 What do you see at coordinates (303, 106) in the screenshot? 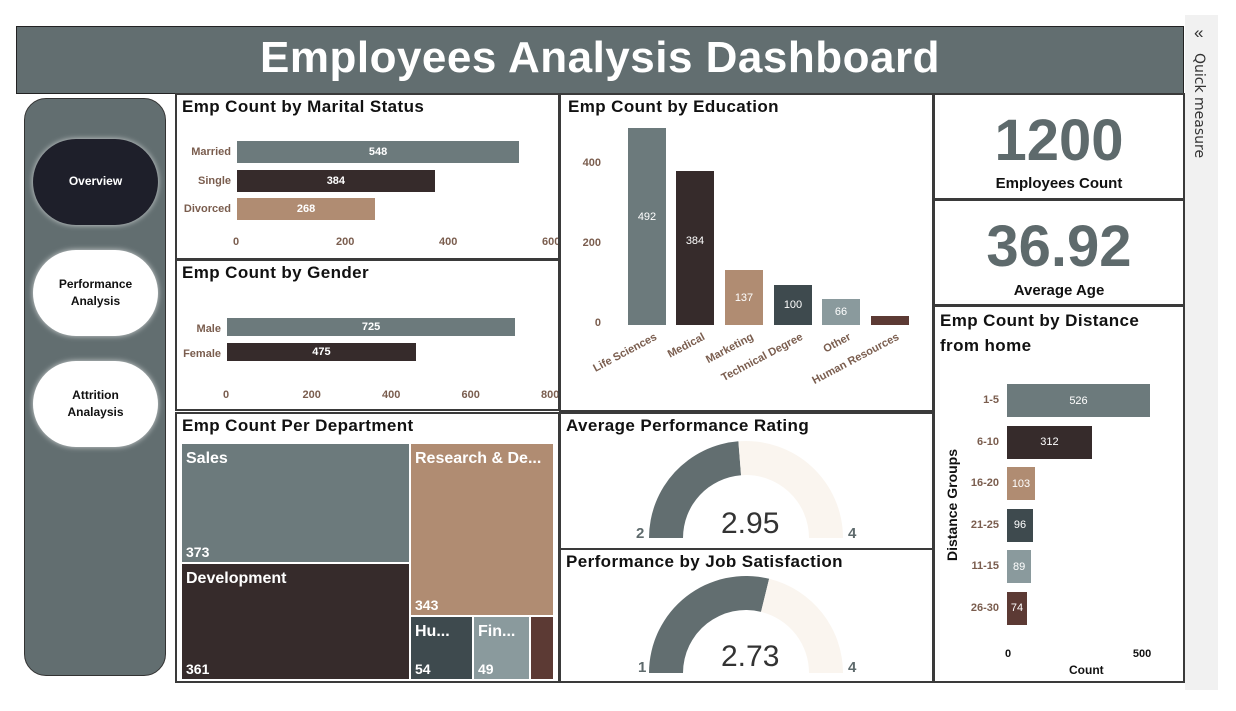
I see `marital-chart-title: Emp Count by Marital Status` at bounding box center [303, 106].